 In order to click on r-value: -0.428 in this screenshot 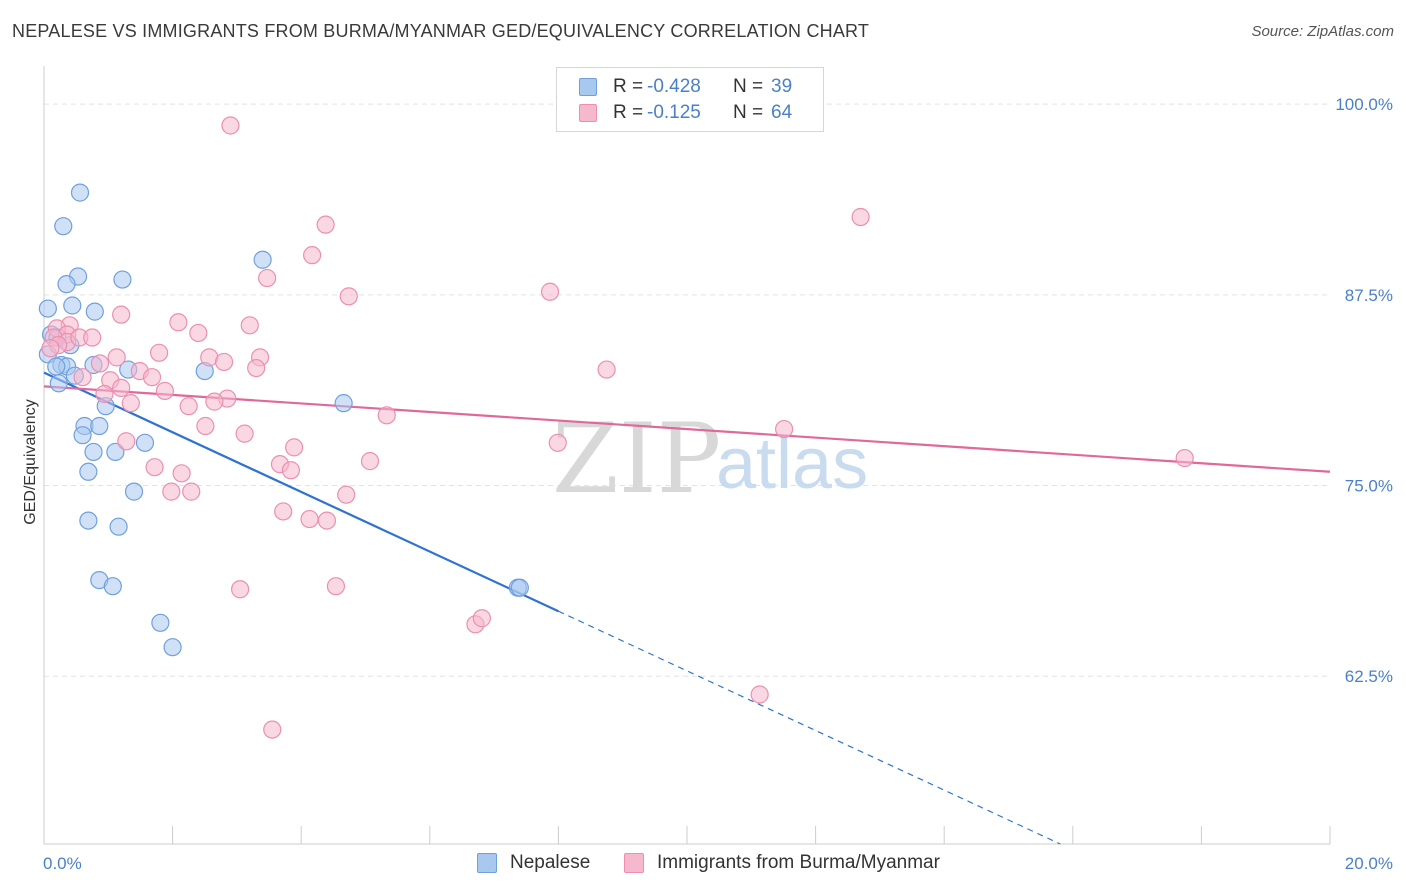, I will do `click(674, 86)`.